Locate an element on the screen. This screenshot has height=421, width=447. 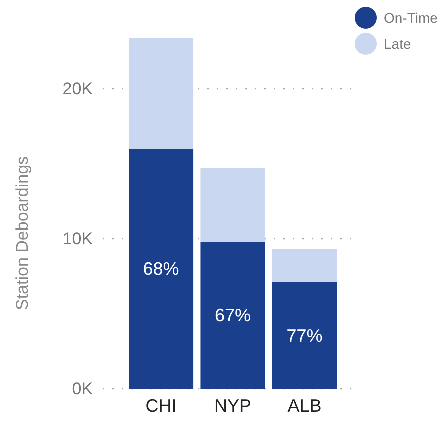
y-tick-label: 10K is located at coordinates (78, 238).